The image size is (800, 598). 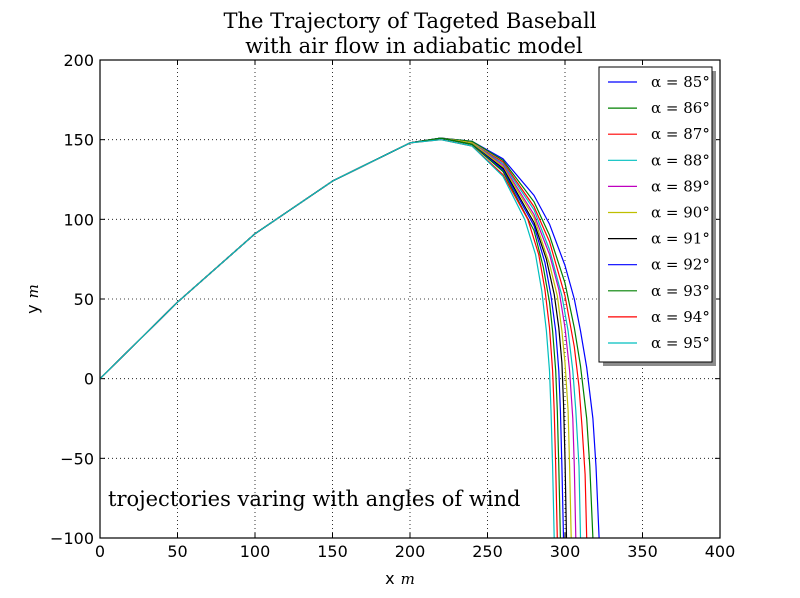 What do you see at coordinates (720, 551) in the screenshot?
I see `x-tick-label: 400` at bounding box center [720, 551].